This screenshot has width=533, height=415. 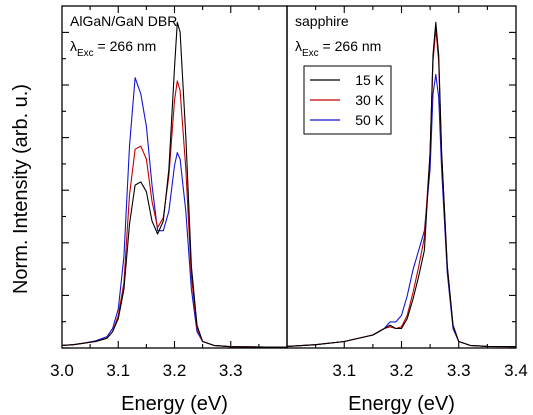 What do you see at coordinates (175, 370) in the screenshot?
I see `x-tick-label-left: 3.2` at bounding box center [175, 370].